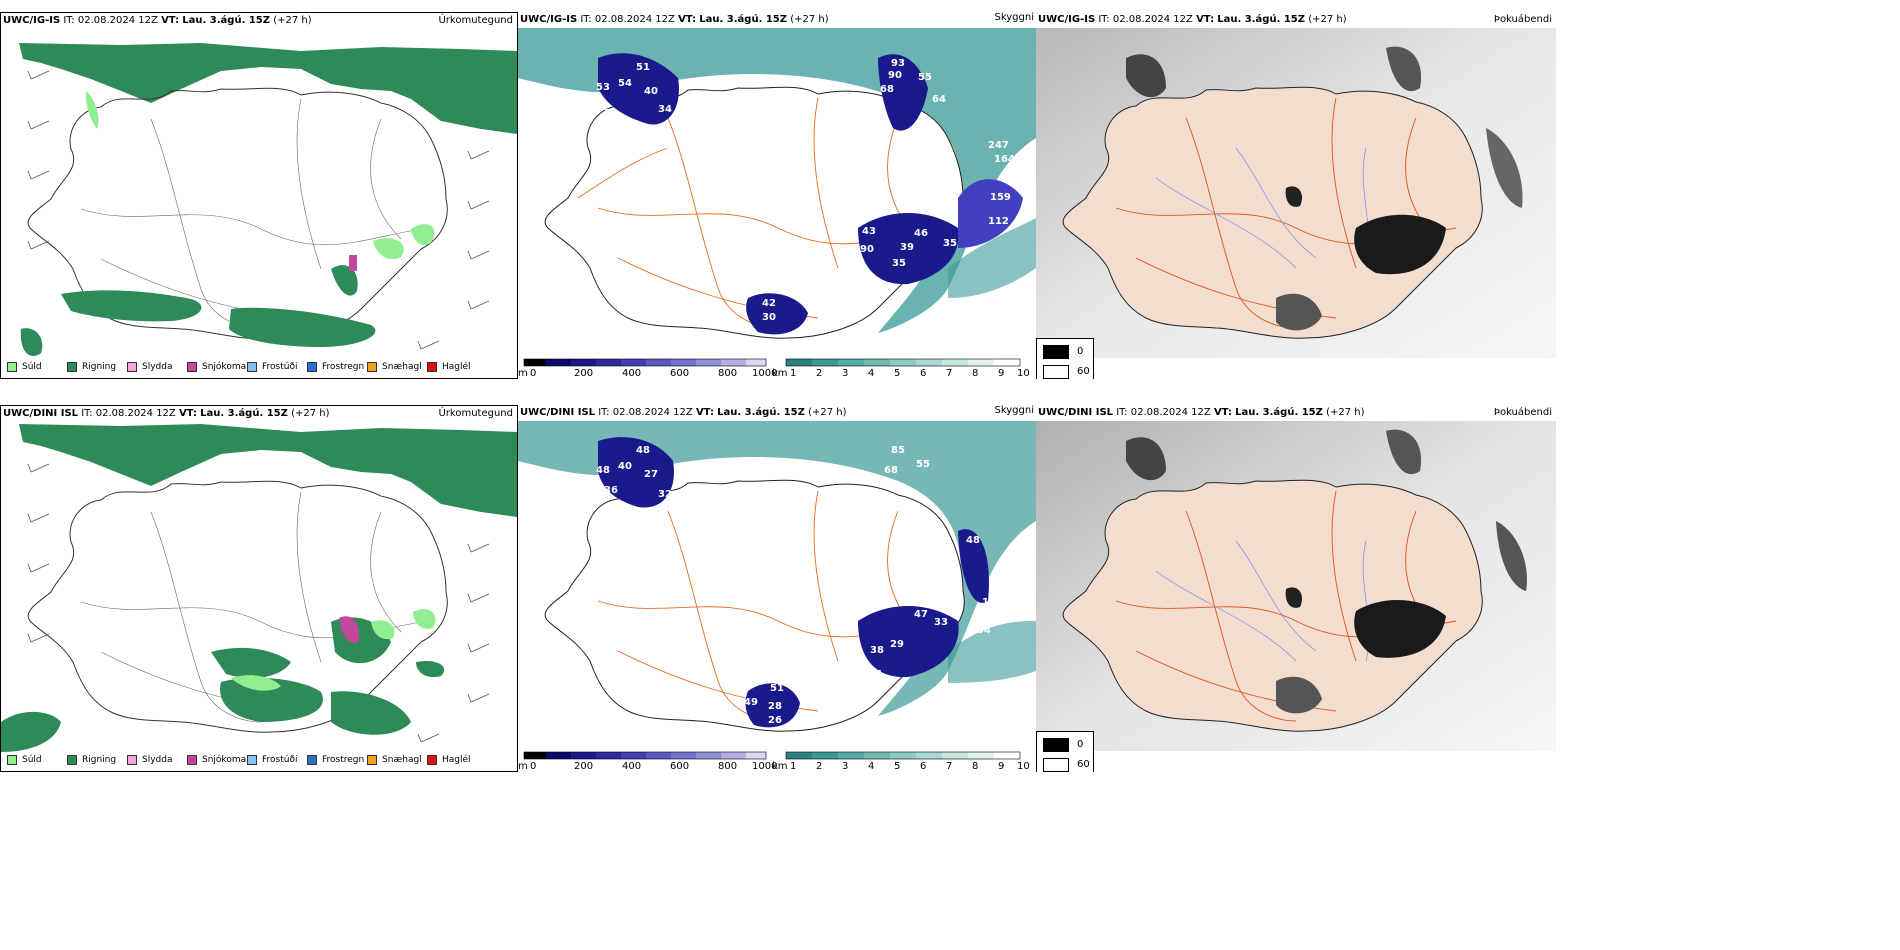  Describe the element at coordinates (875, 295) in the screenshot. I see `value-label: 24` at that location.